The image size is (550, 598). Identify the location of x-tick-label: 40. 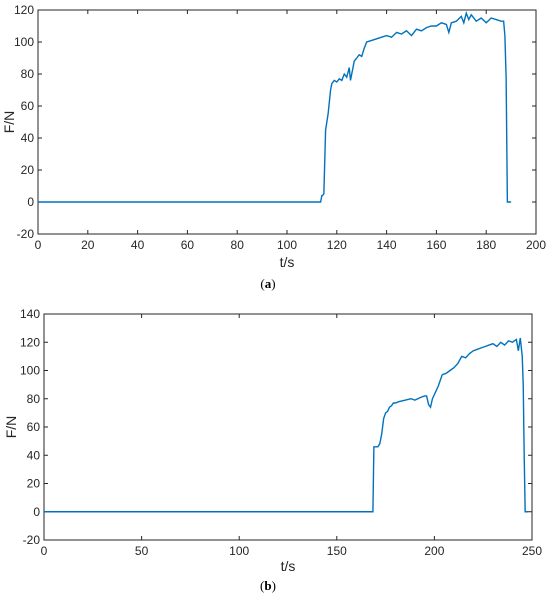
(138, 245).